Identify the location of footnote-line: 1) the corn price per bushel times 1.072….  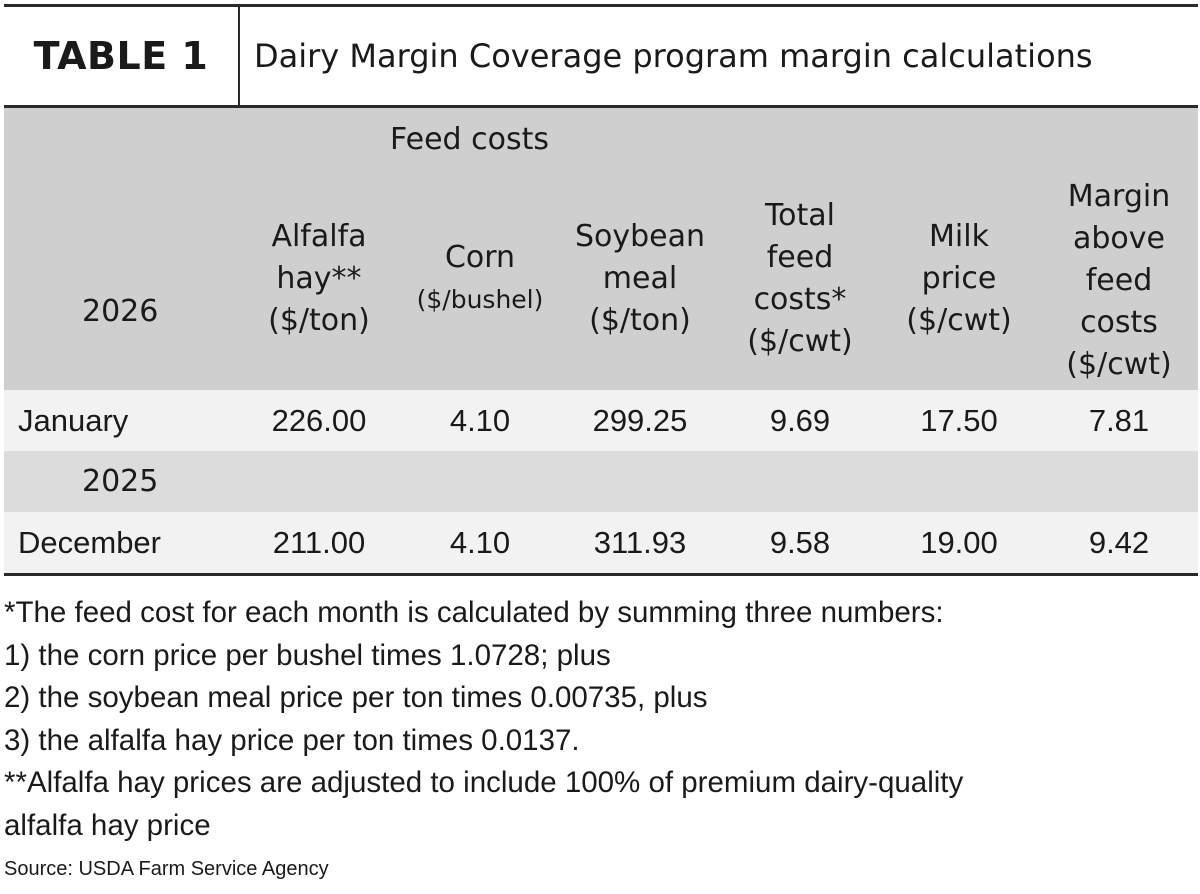
(307, 655).